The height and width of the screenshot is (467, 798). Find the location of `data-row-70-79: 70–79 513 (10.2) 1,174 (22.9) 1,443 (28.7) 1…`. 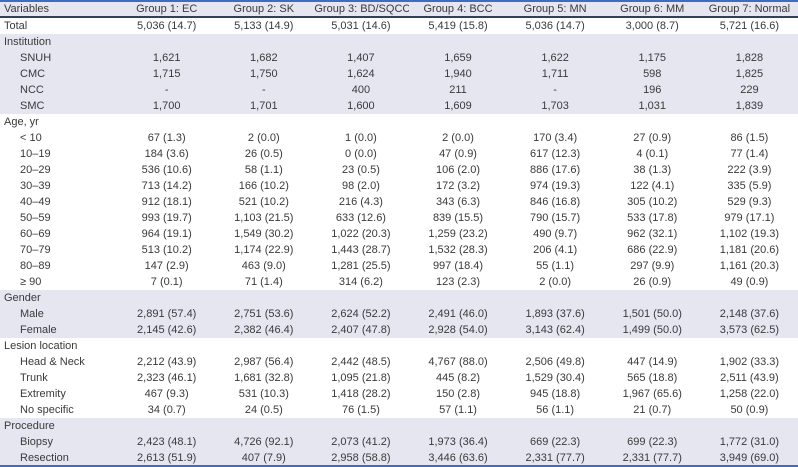

data-row-70-79: 70–79 513 (10.2) 1,174 (22.9) 1,443 (28.7) 1… is located at coordinates (399, 250).